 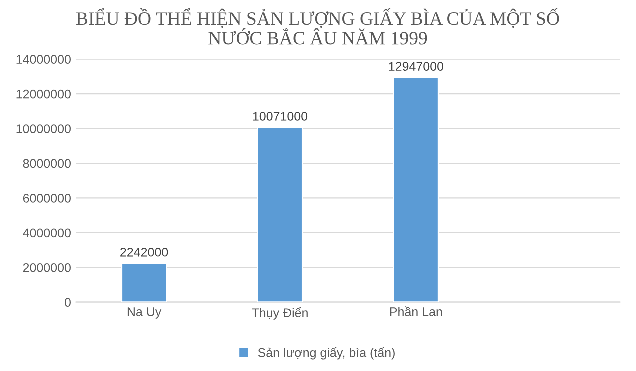 What do you see at coordinates (144, 252) in the screenshot?
I see `data-label: 2242000` at bounding box center [144, 252].